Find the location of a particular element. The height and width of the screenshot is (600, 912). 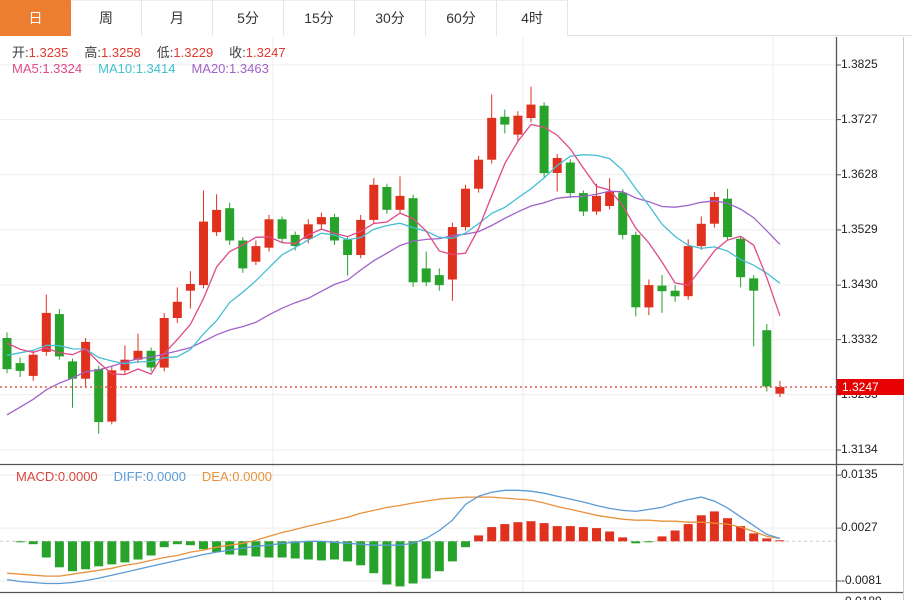

current-price-badge: 1.3247 is located at coordinates (870, 387).